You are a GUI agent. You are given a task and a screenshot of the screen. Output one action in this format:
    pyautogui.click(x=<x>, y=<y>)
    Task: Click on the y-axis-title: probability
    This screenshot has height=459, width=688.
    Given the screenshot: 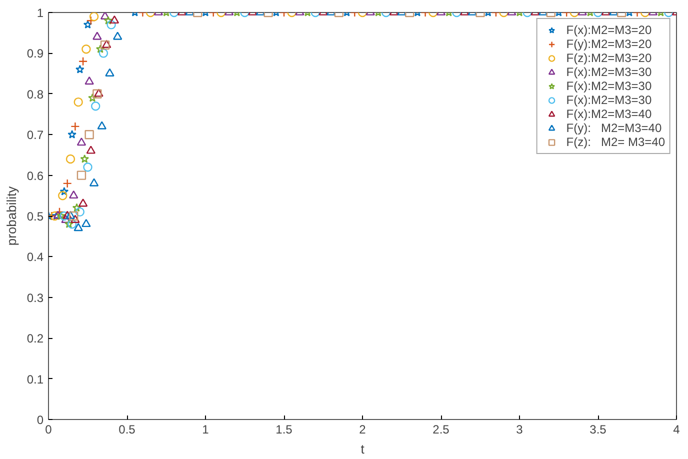 What is the action you would take?
    pyautogui.click(x=11, y=216)
    